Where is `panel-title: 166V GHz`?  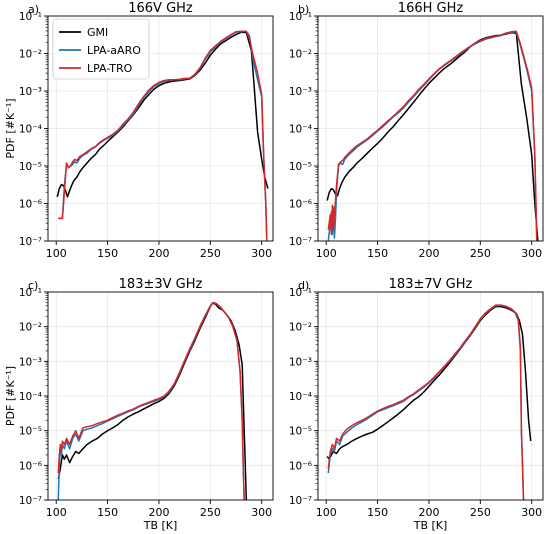 panel-title: 166V GHz is located at coordinates (160, 8).